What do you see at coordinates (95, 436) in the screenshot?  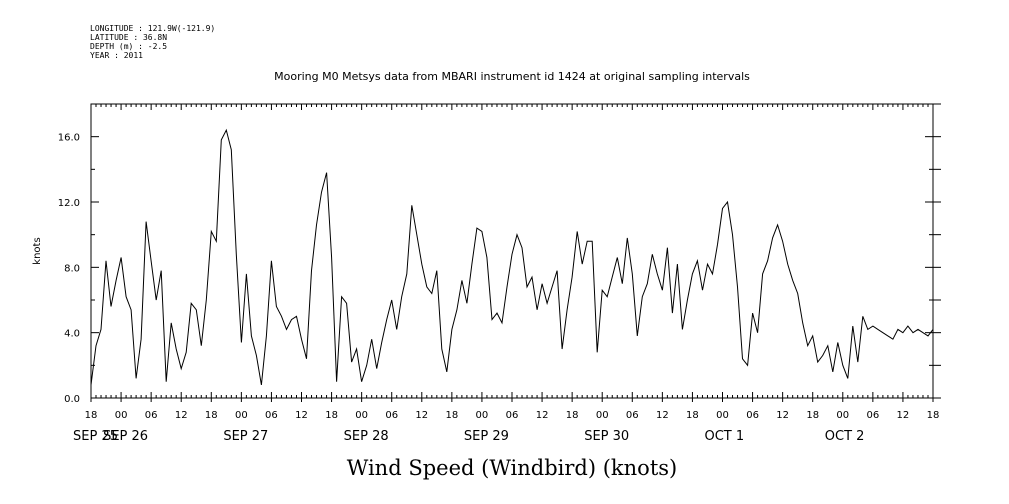 I see `day-label: SEP 25` at bounding box center [95, 436].